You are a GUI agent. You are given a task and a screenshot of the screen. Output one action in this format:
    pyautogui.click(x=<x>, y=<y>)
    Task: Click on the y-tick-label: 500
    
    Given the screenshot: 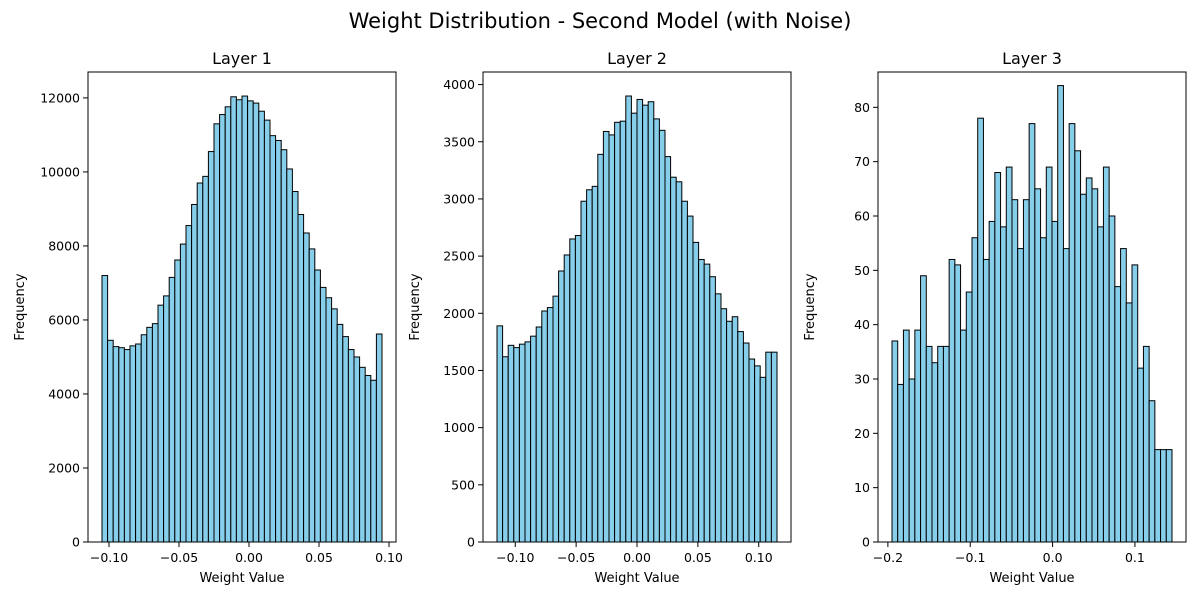 What is the action you would take?
    pyautogui.click(x=463, y=484)
    